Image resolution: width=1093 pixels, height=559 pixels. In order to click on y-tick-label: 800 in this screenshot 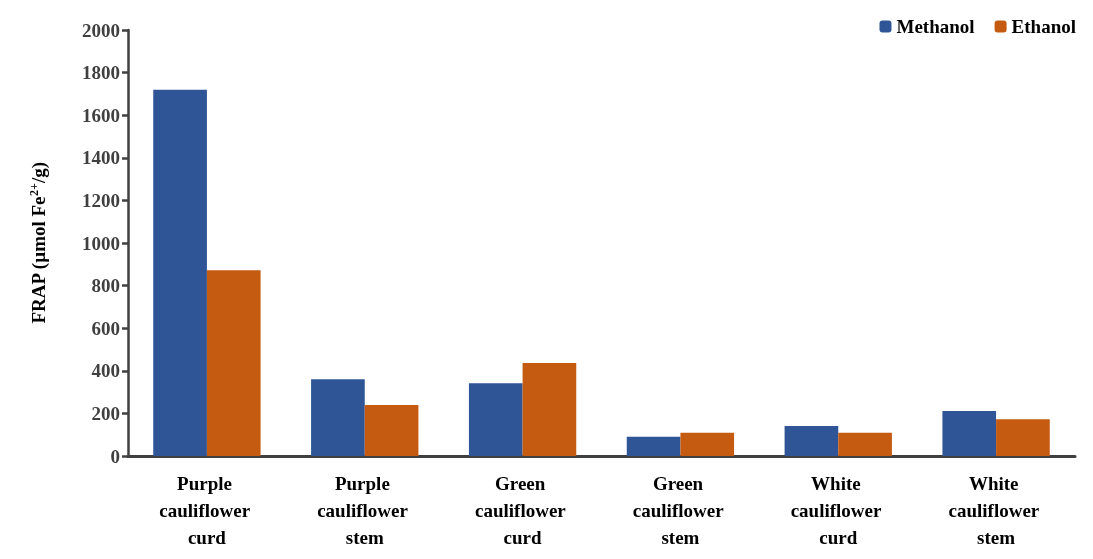, I will do `click(105, 286)`.